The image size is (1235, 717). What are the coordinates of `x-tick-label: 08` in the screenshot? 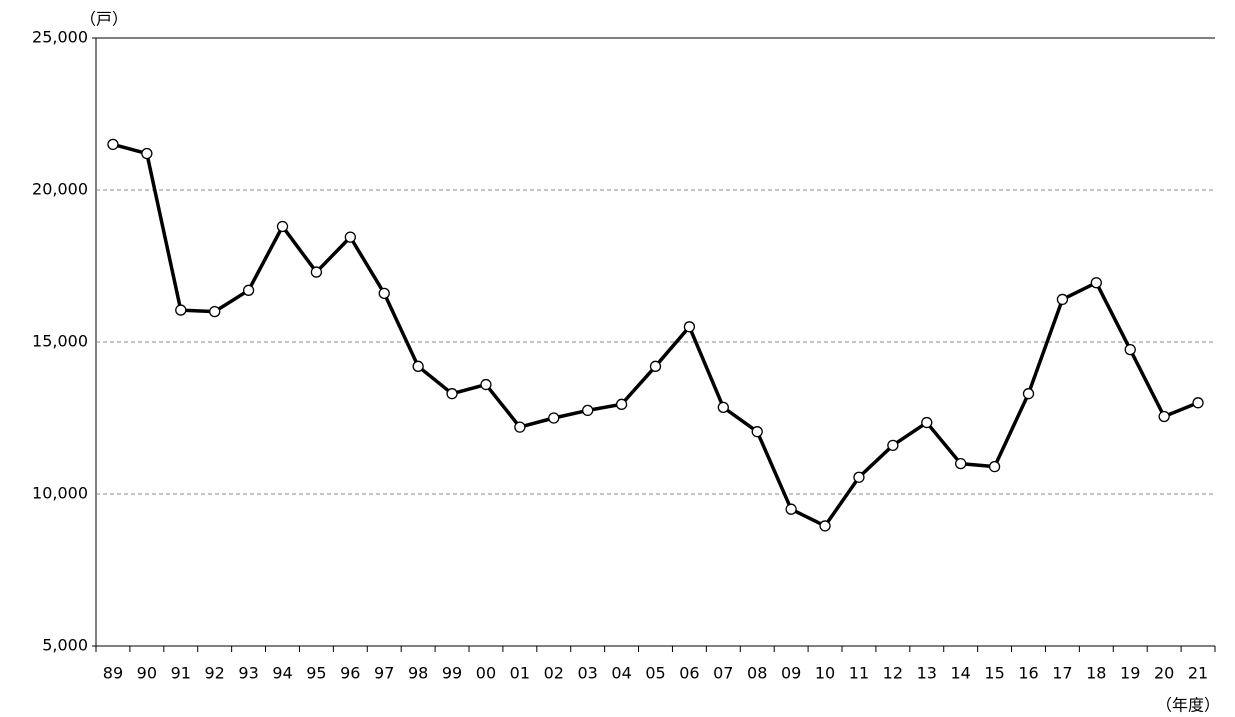 It's located at (757, 673).